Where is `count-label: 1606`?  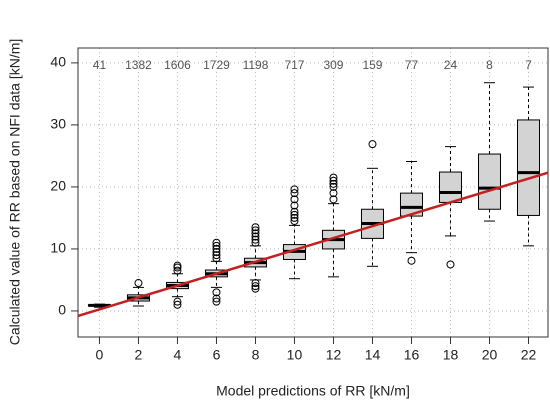 count-label: 1606 is located at coordinates (177, 65).